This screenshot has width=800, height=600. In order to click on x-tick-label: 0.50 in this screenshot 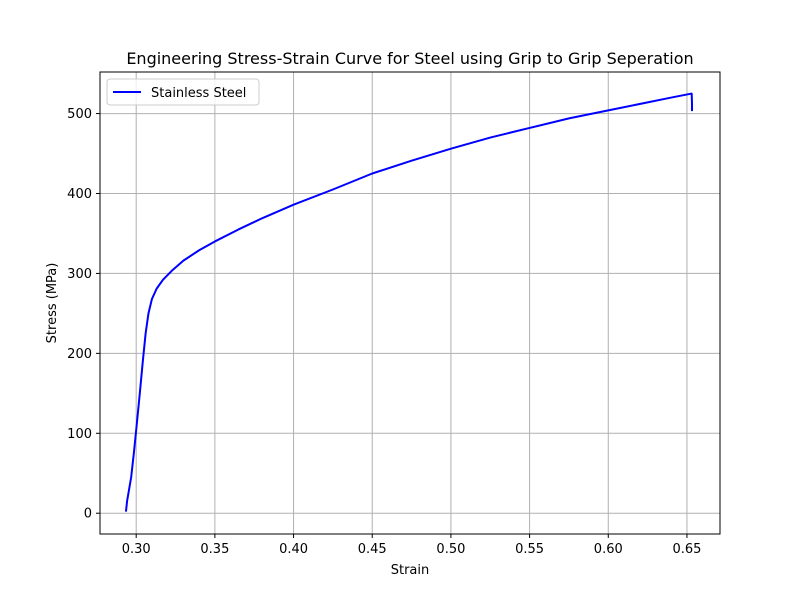, I will do `click(450, 549)`.